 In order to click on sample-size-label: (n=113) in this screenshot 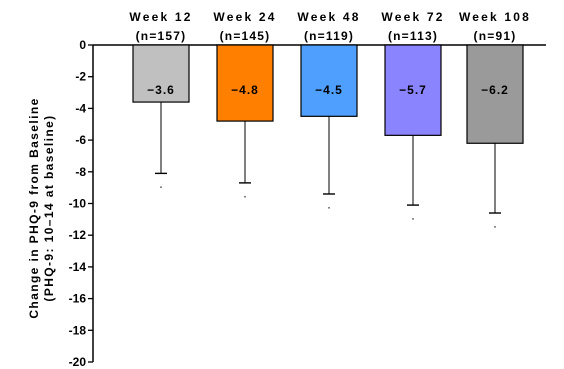, I will do `click(413, 36)`.